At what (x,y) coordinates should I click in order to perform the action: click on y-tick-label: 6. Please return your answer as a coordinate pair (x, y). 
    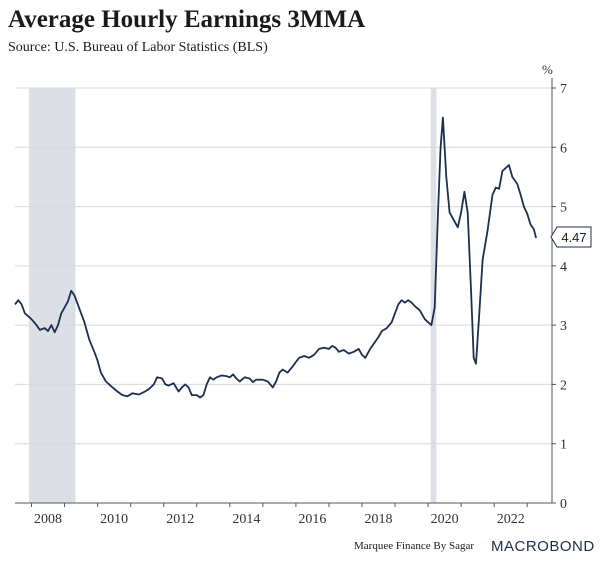
    Looking at the image, I should click on (563, 148).